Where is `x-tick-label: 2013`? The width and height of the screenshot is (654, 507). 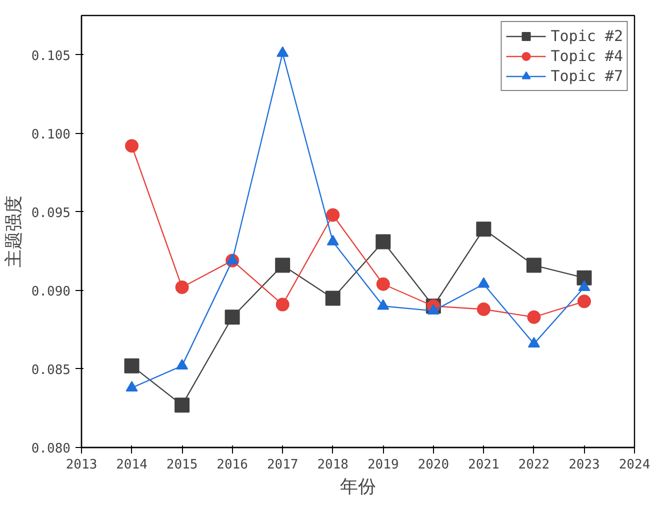
x-tick-label: 2013 is located at coordinates (82, 465).